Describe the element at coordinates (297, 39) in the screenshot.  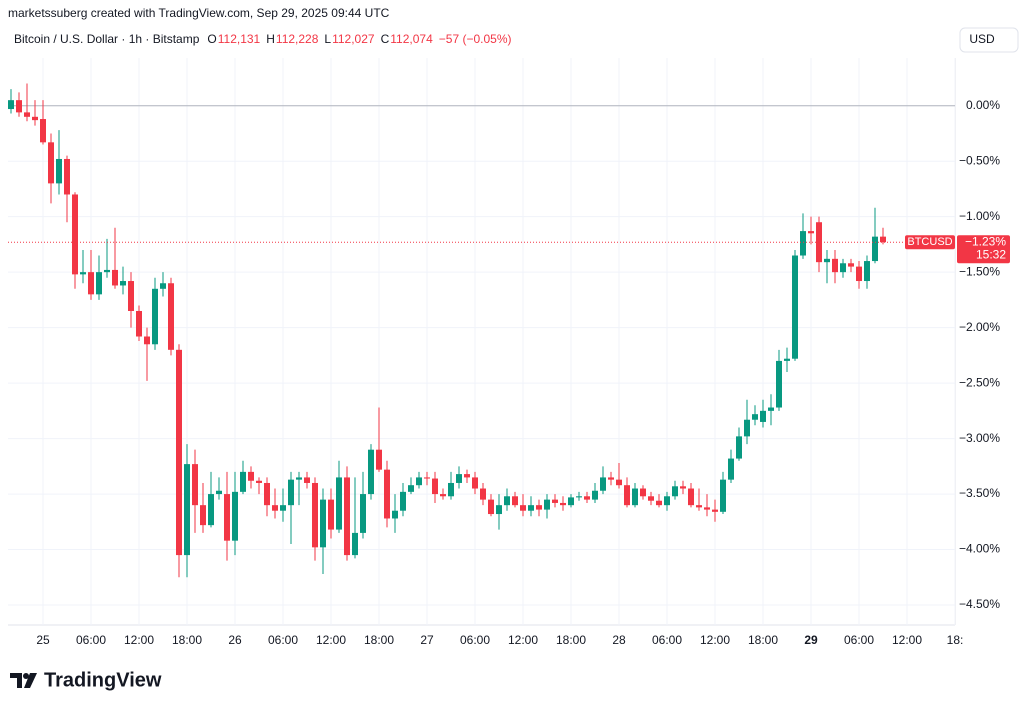
I see `ohlc-value: 112,228` at that location.